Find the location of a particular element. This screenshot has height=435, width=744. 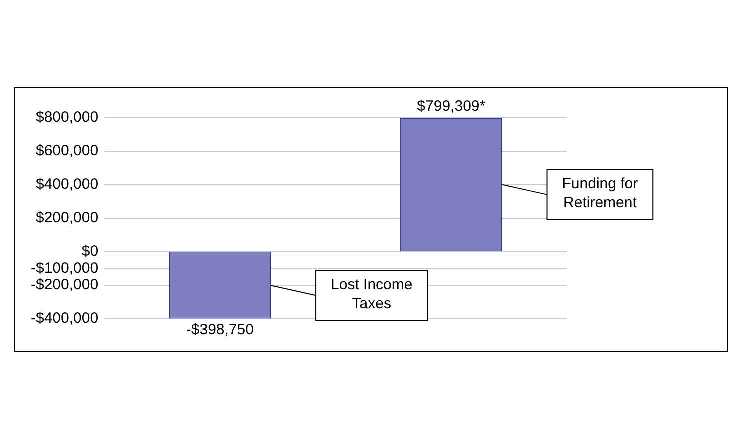

annotation: Funding for Retirement is located at coordinates (600, 193).